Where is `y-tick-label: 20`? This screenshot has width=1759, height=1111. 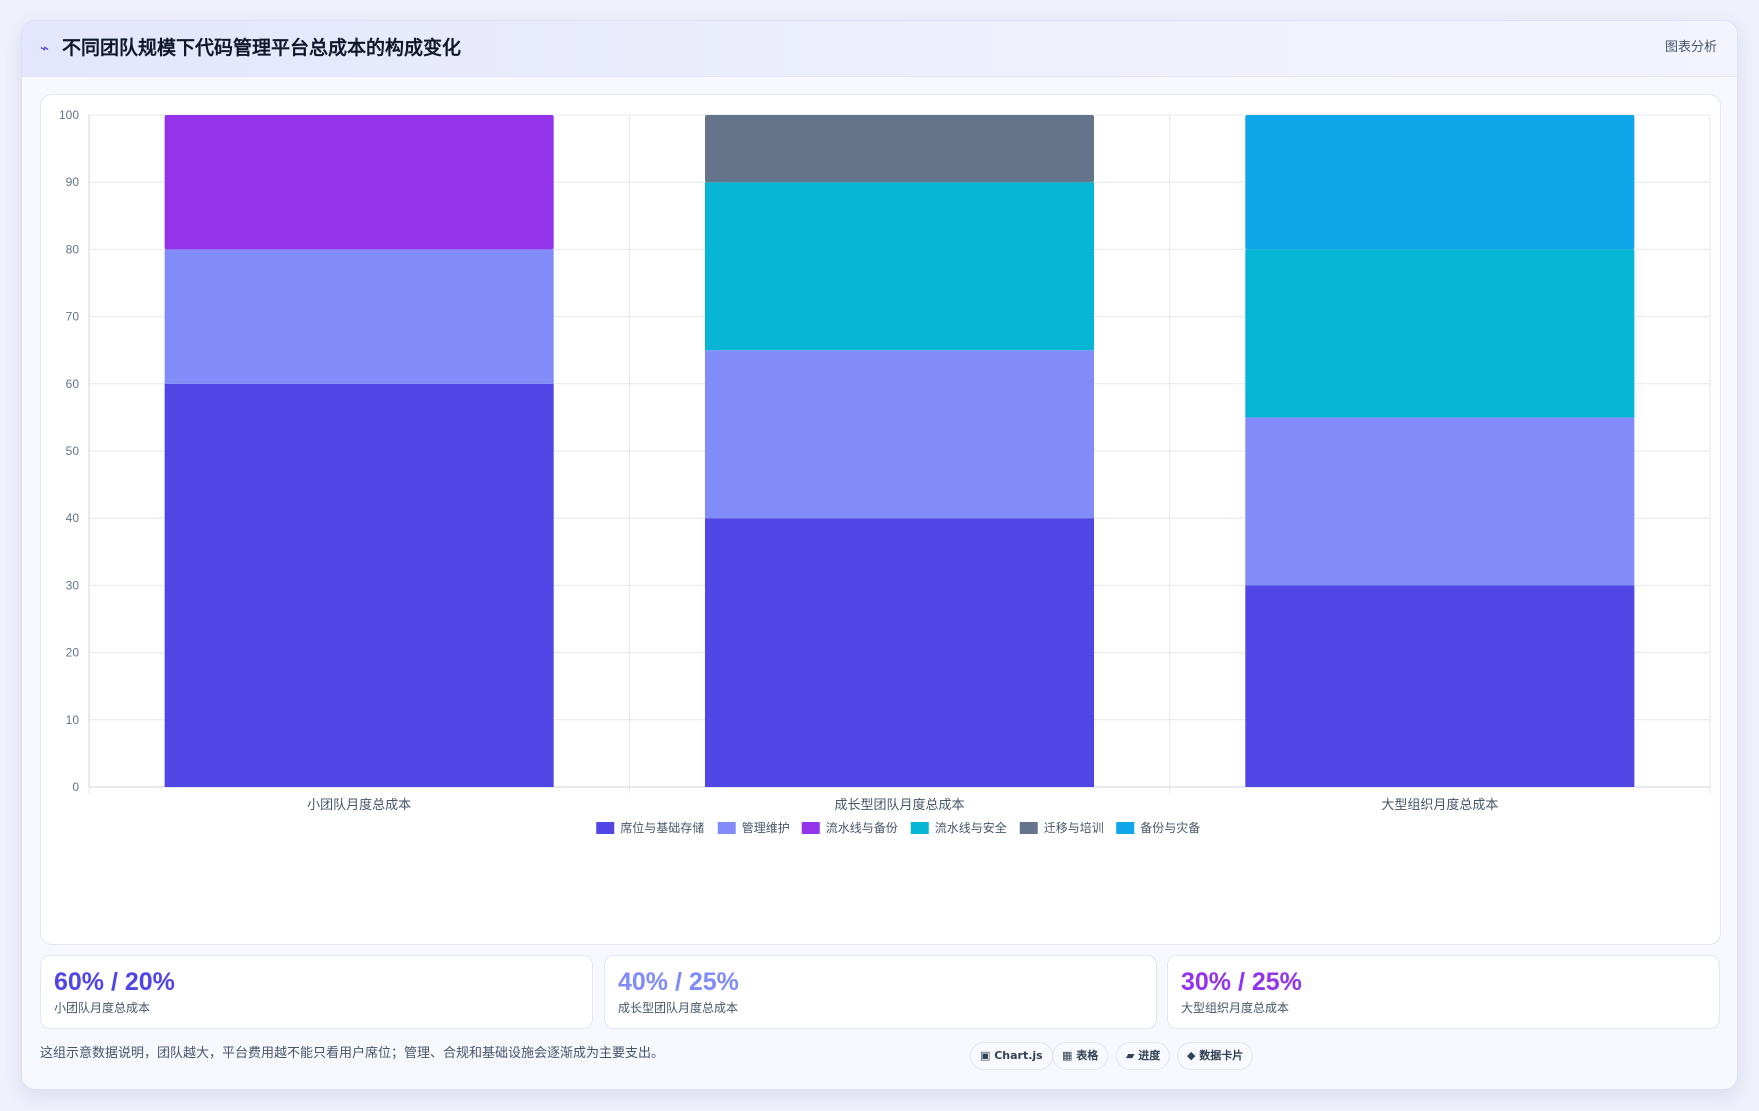 y-tick-label: 20 is located at coordinates (73, 653).